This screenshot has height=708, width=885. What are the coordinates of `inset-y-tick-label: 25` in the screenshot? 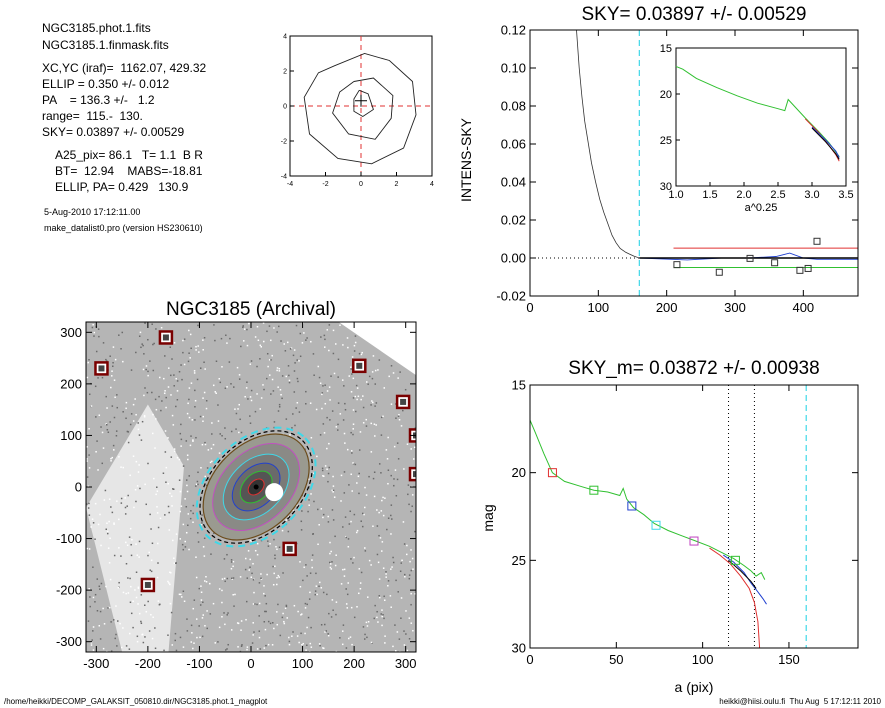 It's located at (666, 141).